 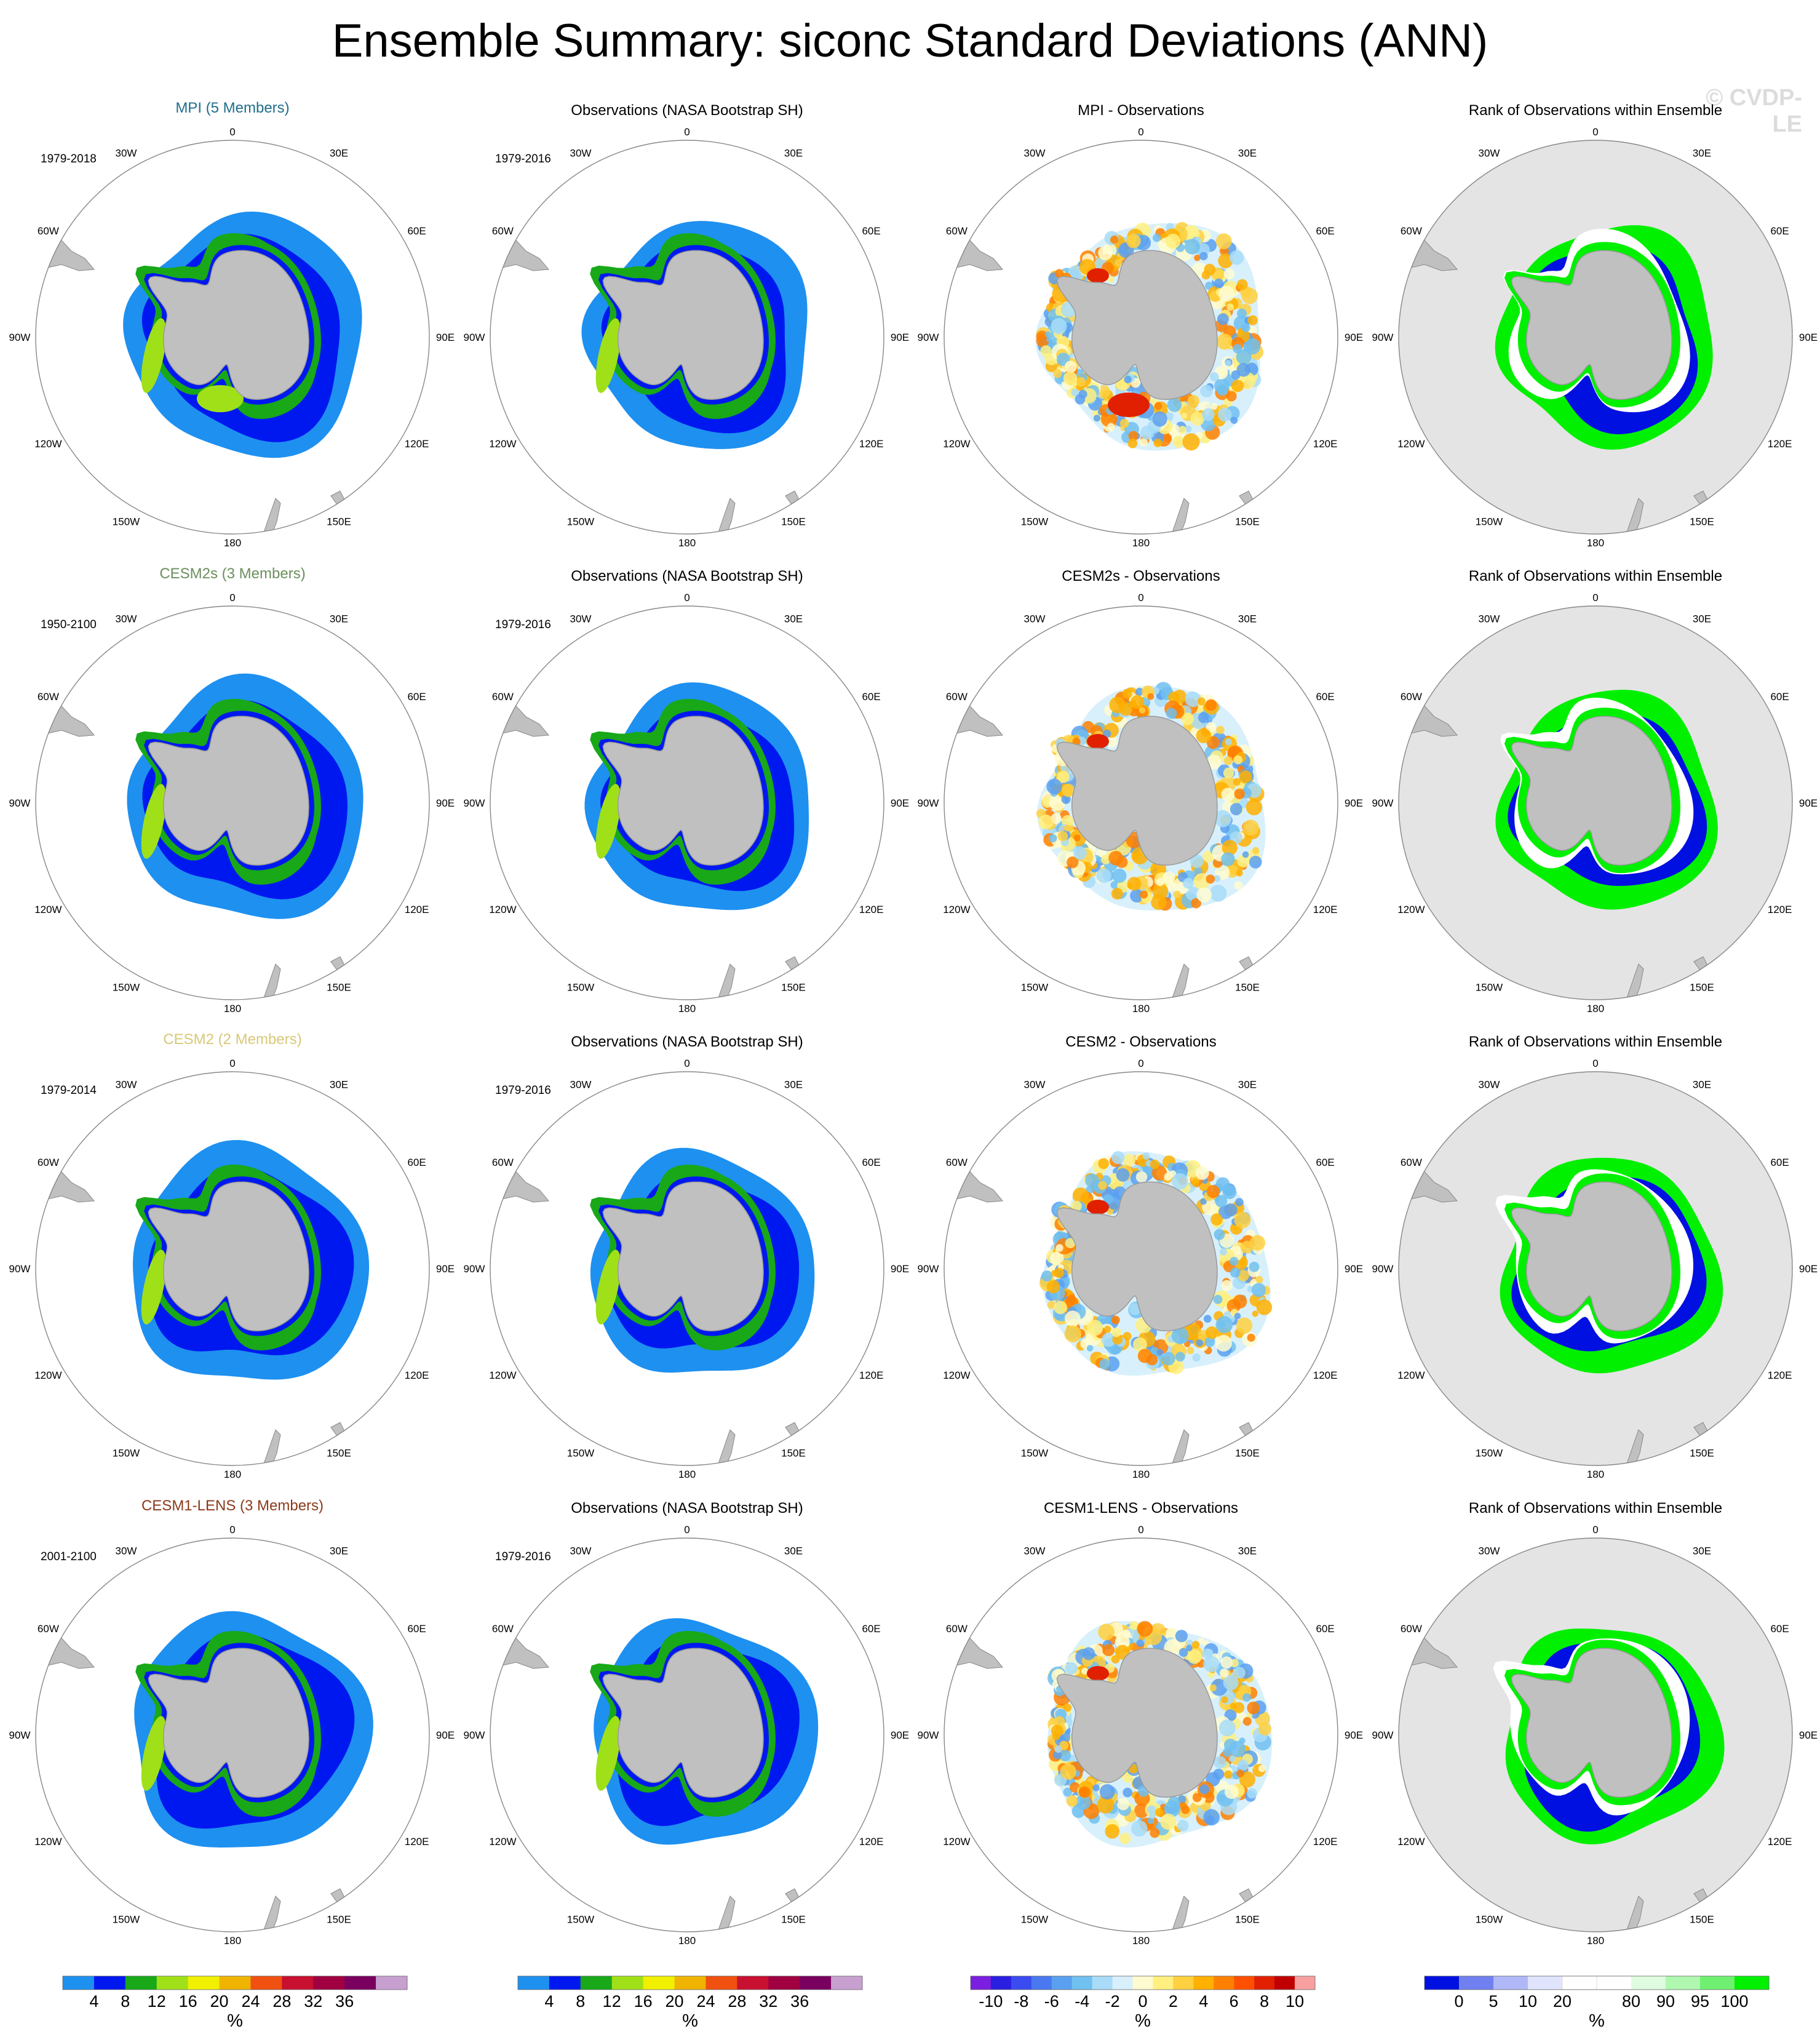 I want to click on colorbar-tick-label: 20, so click(x=674, y=2001).